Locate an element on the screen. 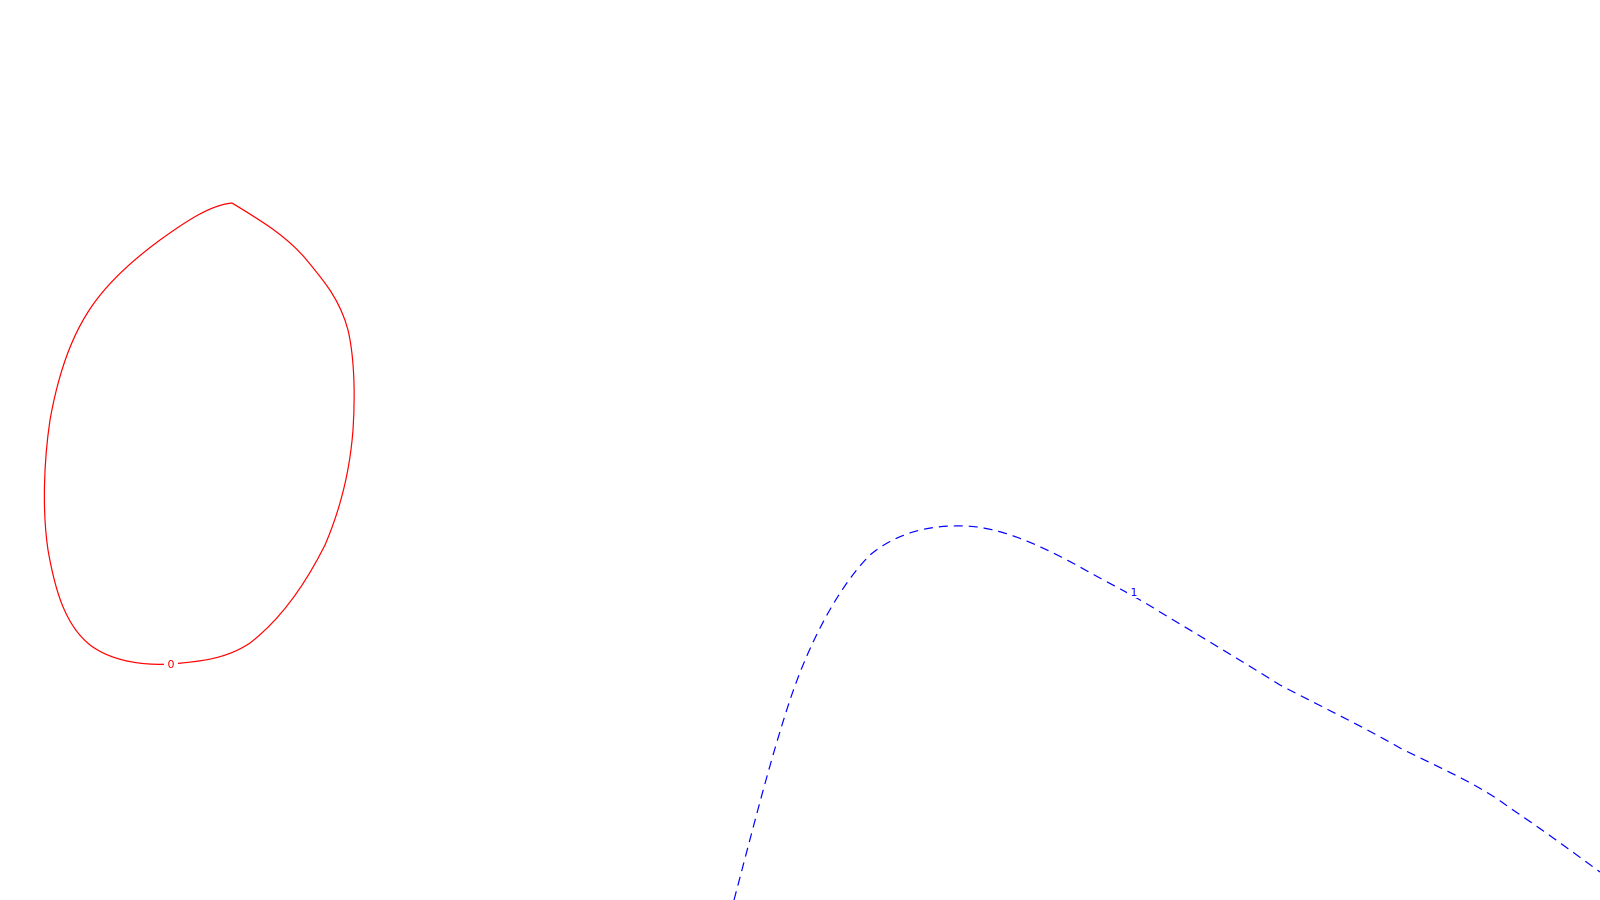  contour-1-label-bg is located at coordinates (1134, 591).